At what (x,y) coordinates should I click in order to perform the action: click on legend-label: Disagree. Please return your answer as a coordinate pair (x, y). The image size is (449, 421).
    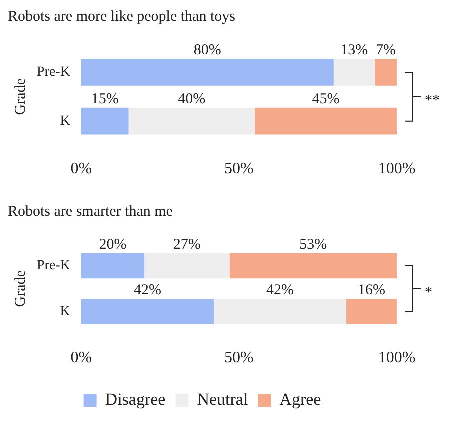
    Looking at the image, I should click on (135, 399).